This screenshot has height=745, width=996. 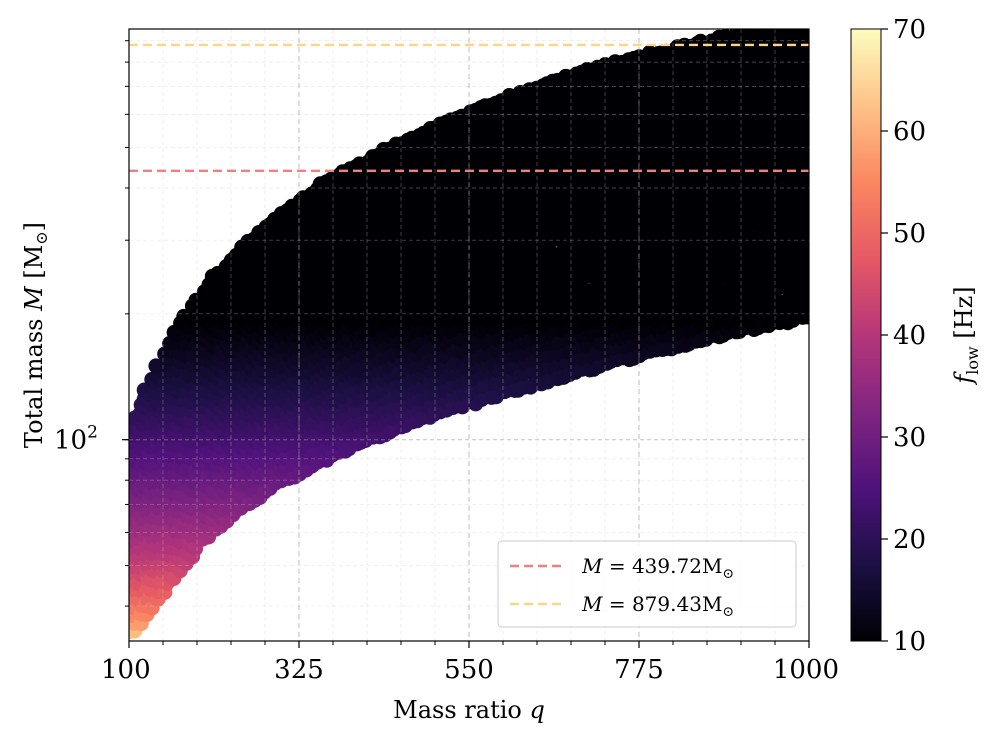 What do you see at coordinates (966, 335) in the screenshot?
I see `colorbar-label: flow [Hz]` at bounding box center [966, 335].